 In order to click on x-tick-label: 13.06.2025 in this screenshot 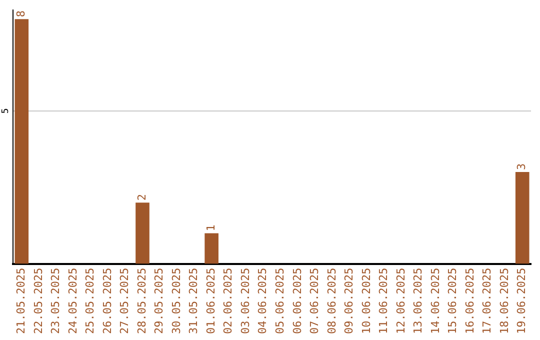, I will do `click(418, 301)`.